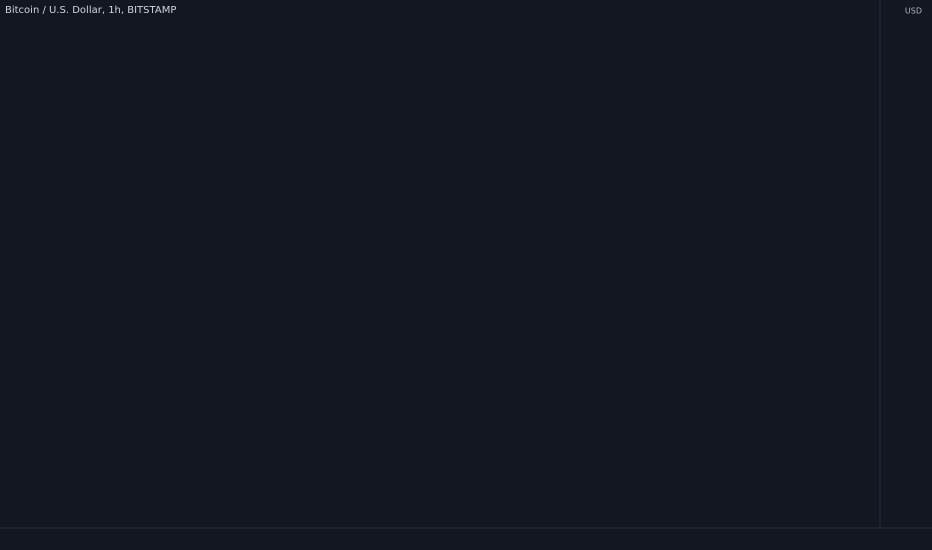 Image resolution: width=932 pixels, height=550 pixels. Describe the element at coordinates (906, 275) in the screenshot. I see `price-axis` at that location.